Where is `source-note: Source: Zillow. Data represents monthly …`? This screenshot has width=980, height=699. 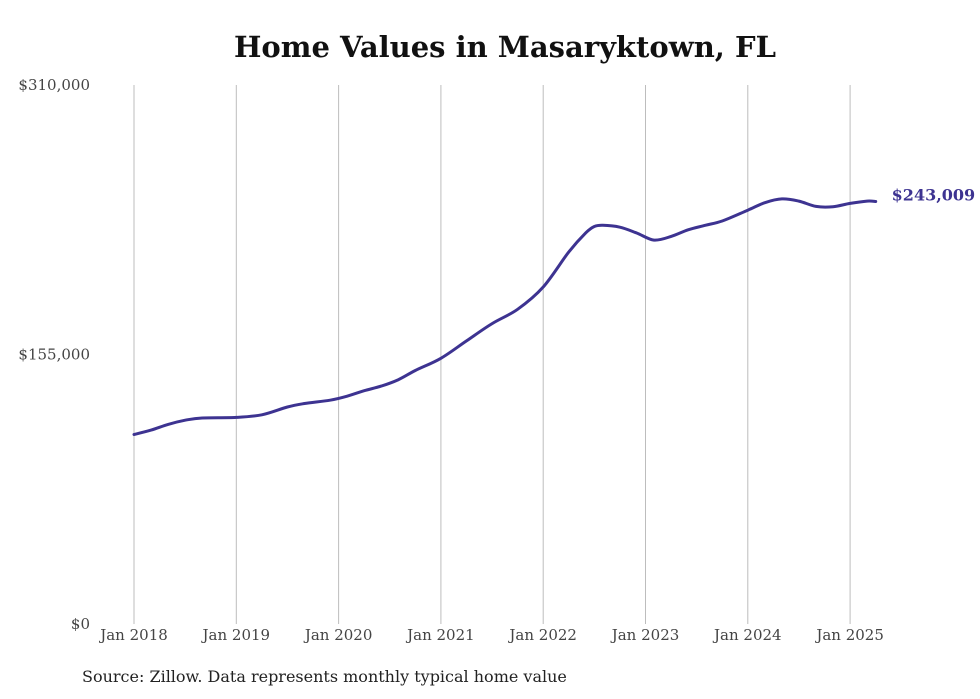
source-note: Source: Zillow. Data represents monthly … is located at coordinates (324, 676).